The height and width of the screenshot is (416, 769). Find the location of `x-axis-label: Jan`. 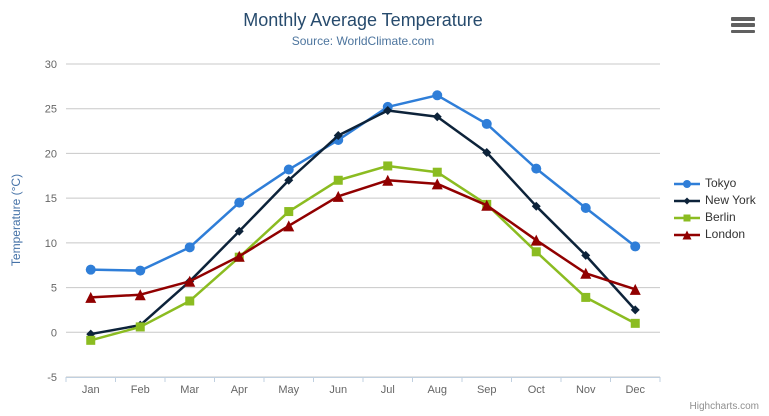

x-axis-label: Jan is located at coordinates (91, 390).